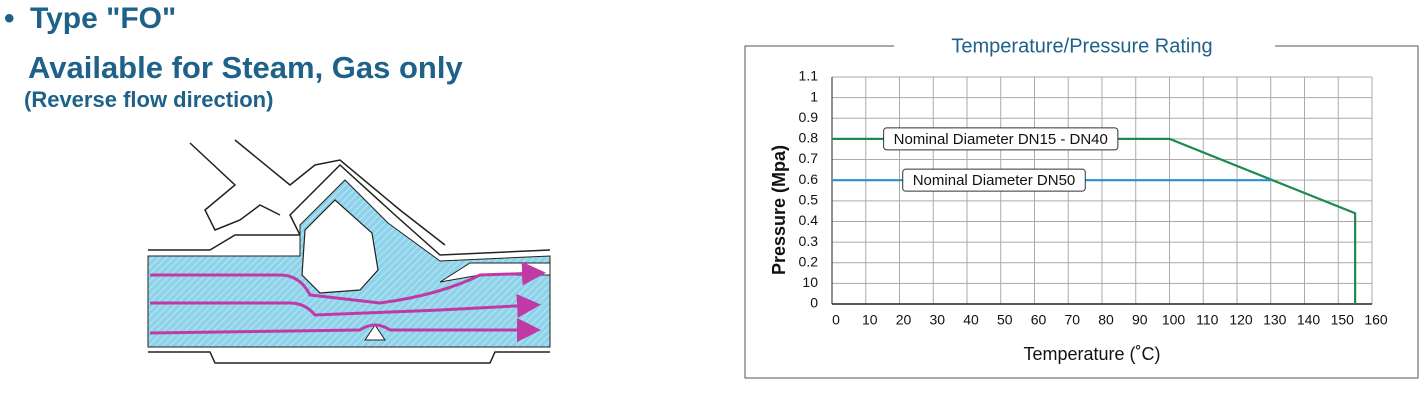  What do you see at coordinates (1343, 320) in the screenshot?
I see `x-tick-label: 150` at bounding box center [1343, 320].